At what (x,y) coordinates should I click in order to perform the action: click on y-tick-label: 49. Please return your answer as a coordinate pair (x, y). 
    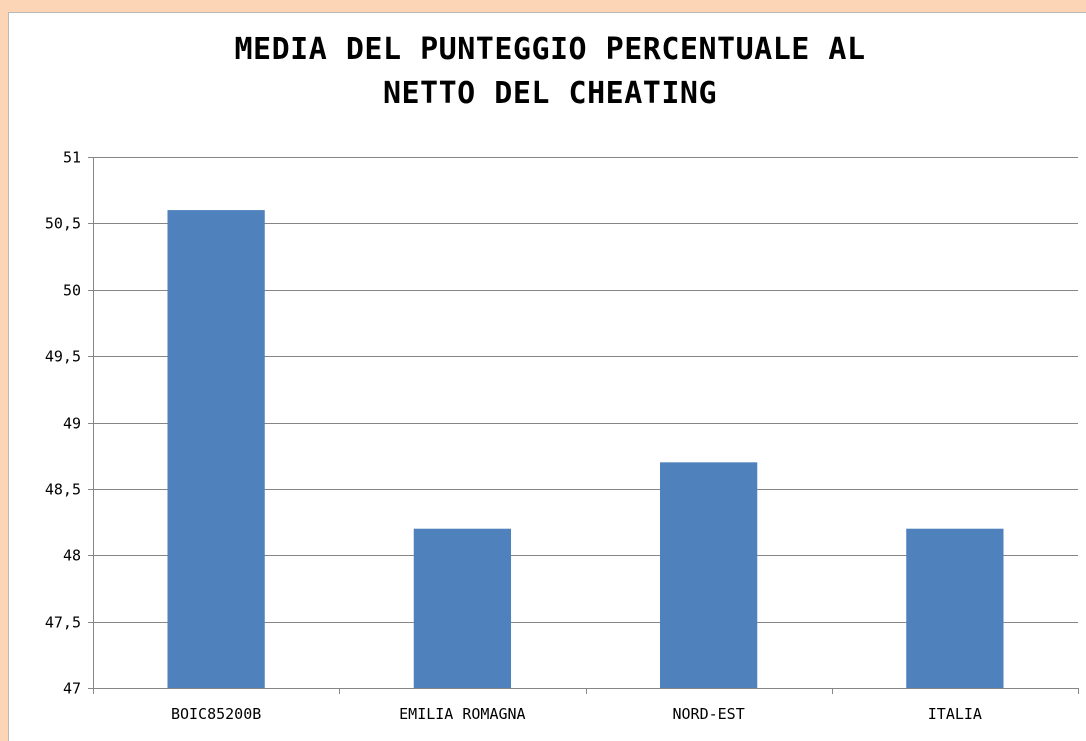
    Looking at the image, I should click on (72, 424).